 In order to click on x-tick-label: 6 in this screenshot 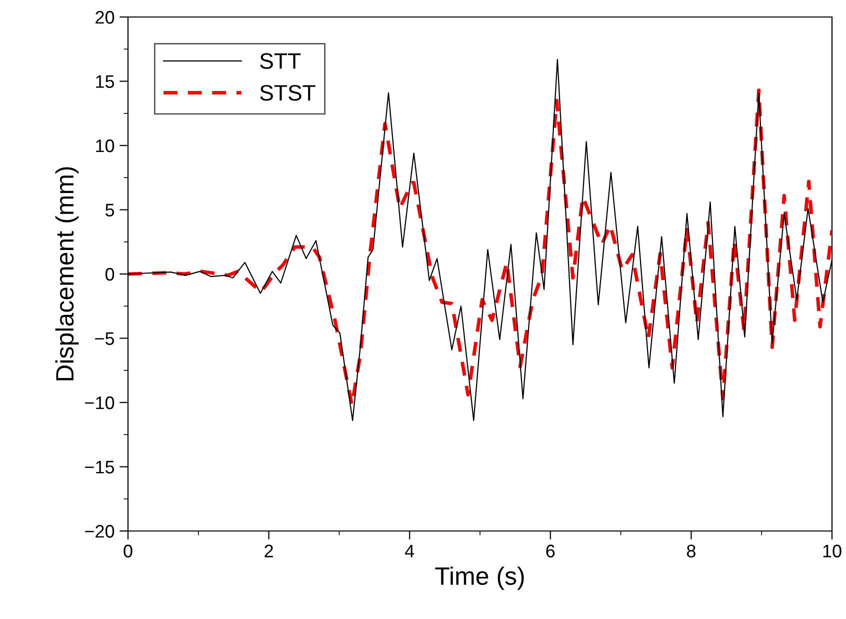, I will do `click(550, 551)`.